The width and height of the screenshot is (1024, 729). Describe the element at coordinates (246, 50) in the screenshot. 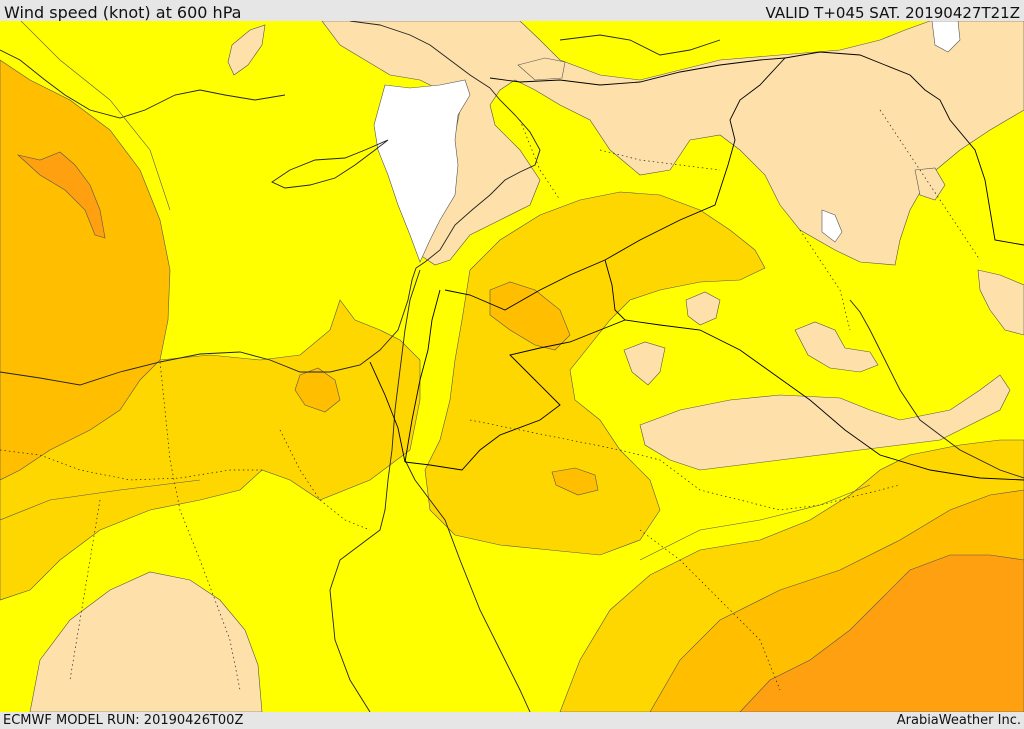

I see `low-wind-zone-northwest` at that location.